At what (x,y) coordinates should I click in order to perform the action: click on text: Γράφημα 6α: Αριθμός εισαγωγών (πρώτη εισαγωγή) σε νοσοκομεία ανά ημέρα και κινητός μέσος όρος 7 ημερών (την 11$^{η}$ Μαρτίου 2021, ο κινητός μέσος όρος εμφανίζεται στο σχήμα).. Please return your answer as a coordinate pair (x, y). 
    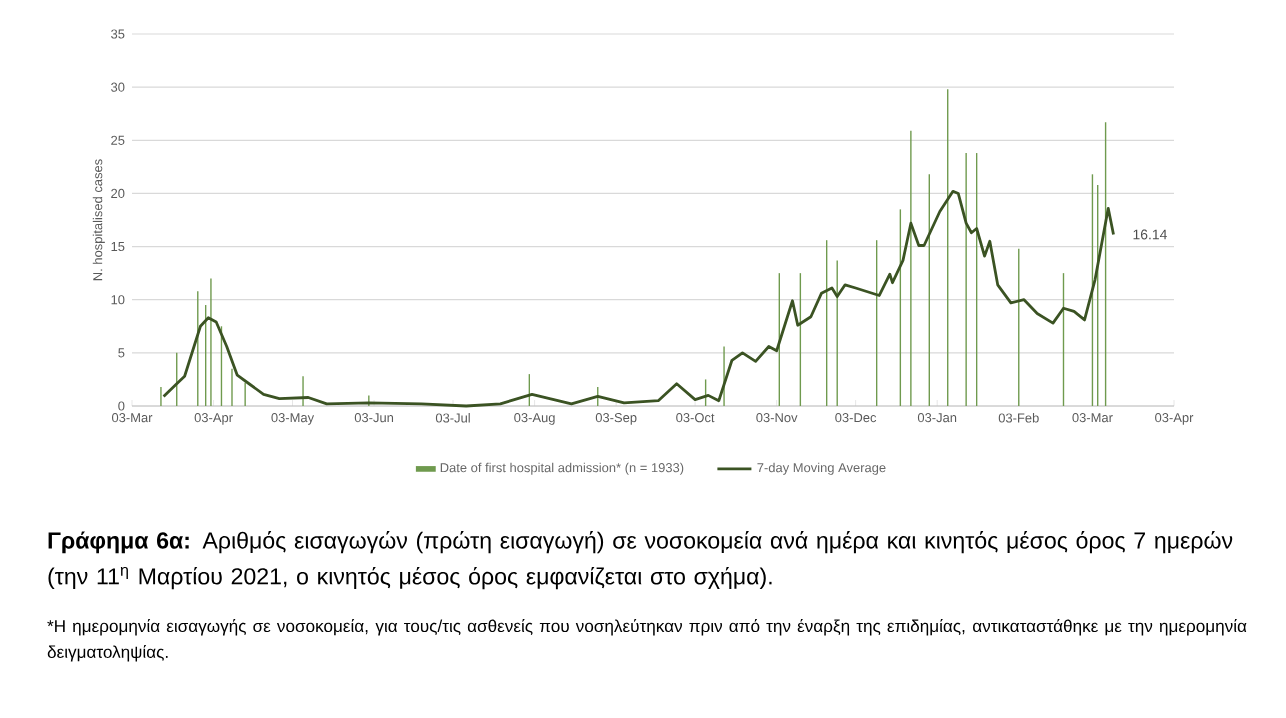
    Looking at the image, I should click on (640, 560).